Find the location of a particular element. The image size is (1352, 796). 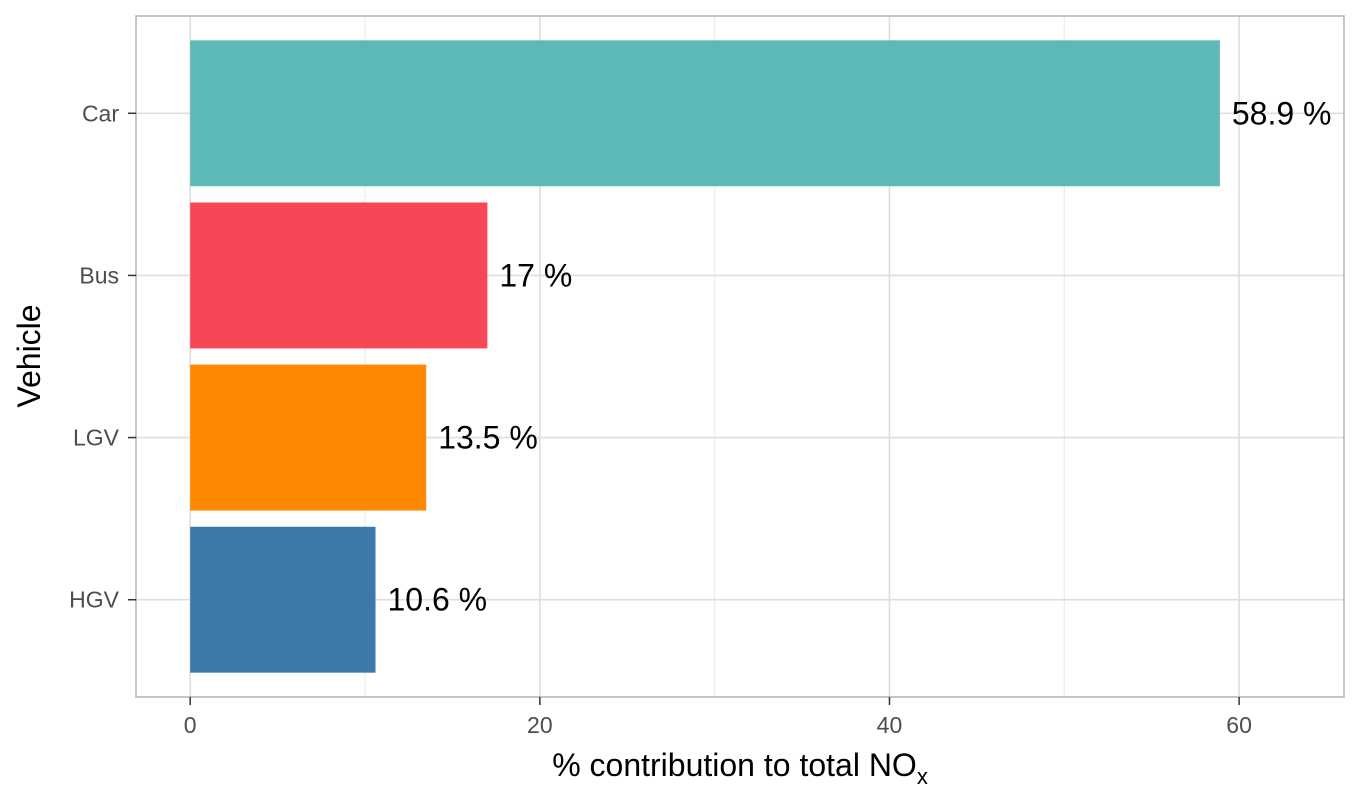

y-tick-label-bus: Bus is located at coordinates (99, 275).